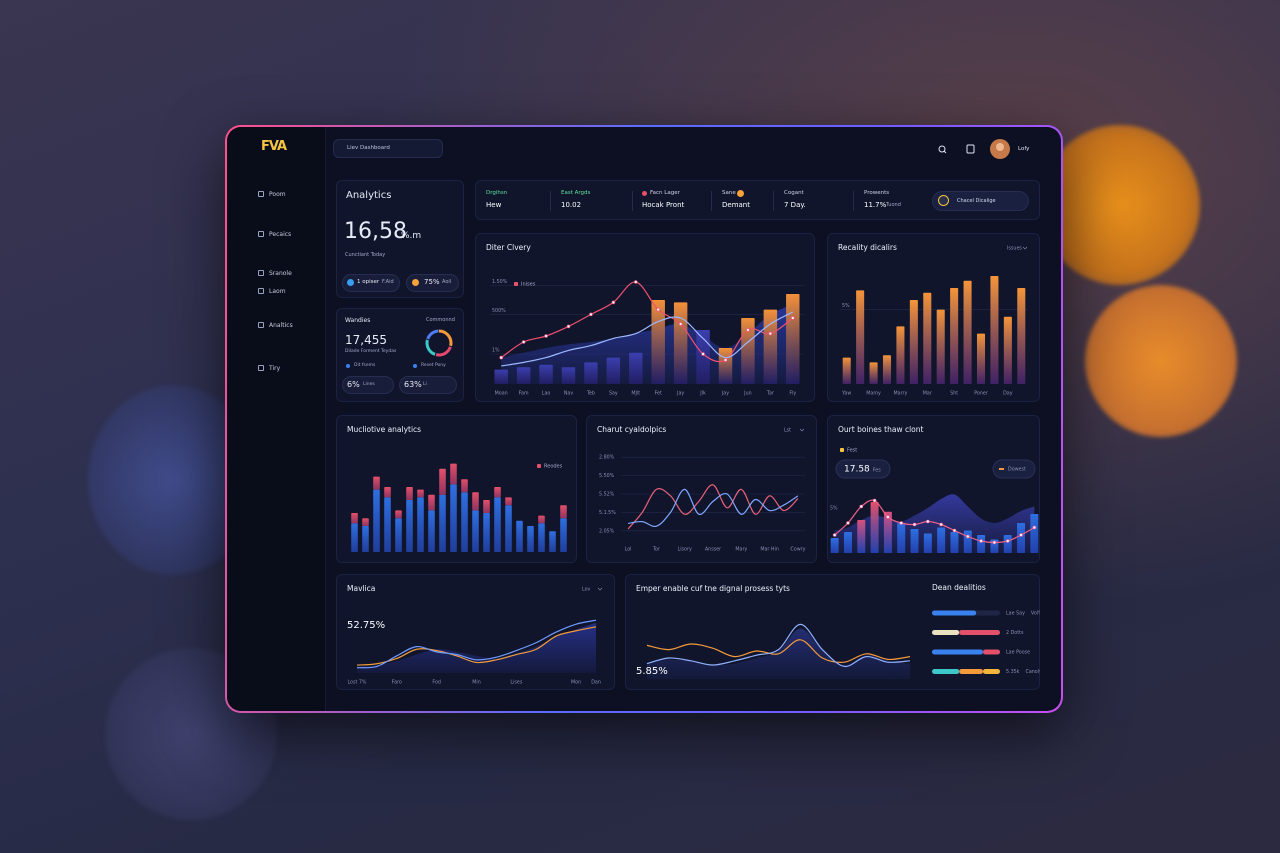 This screenshot has height=853, width=1280. What do you see at coordinates (413, 384) in the screenshot?
I see `chip-text: 63%` at bounding box center [413, 384].